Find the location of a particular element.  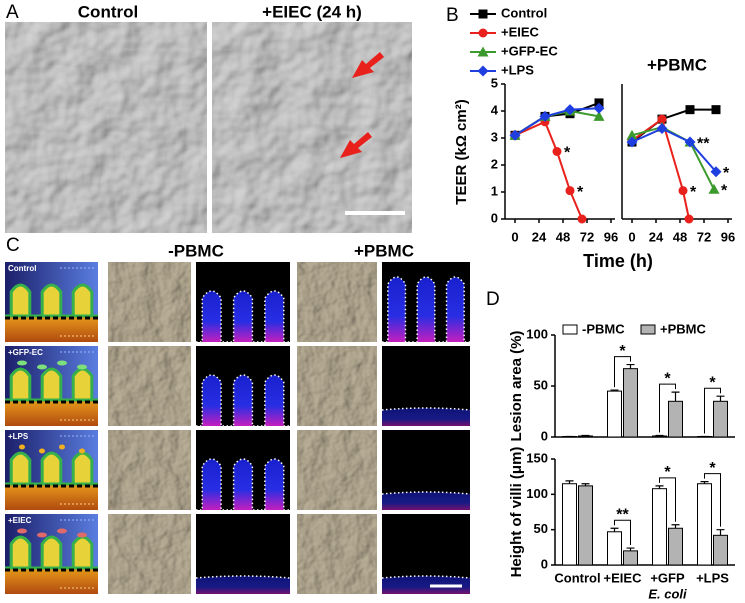

y-tick-label: 5 is located at coordinates (494, 82).